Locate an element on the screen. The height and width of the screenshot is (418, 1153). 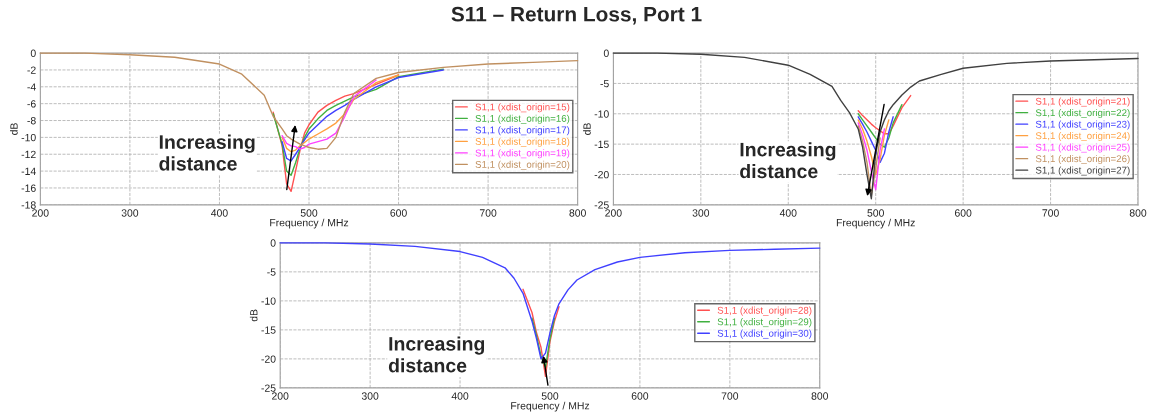
legend-label: S1,1 (xdist_origin=16) is located at coordinates (522, 119).